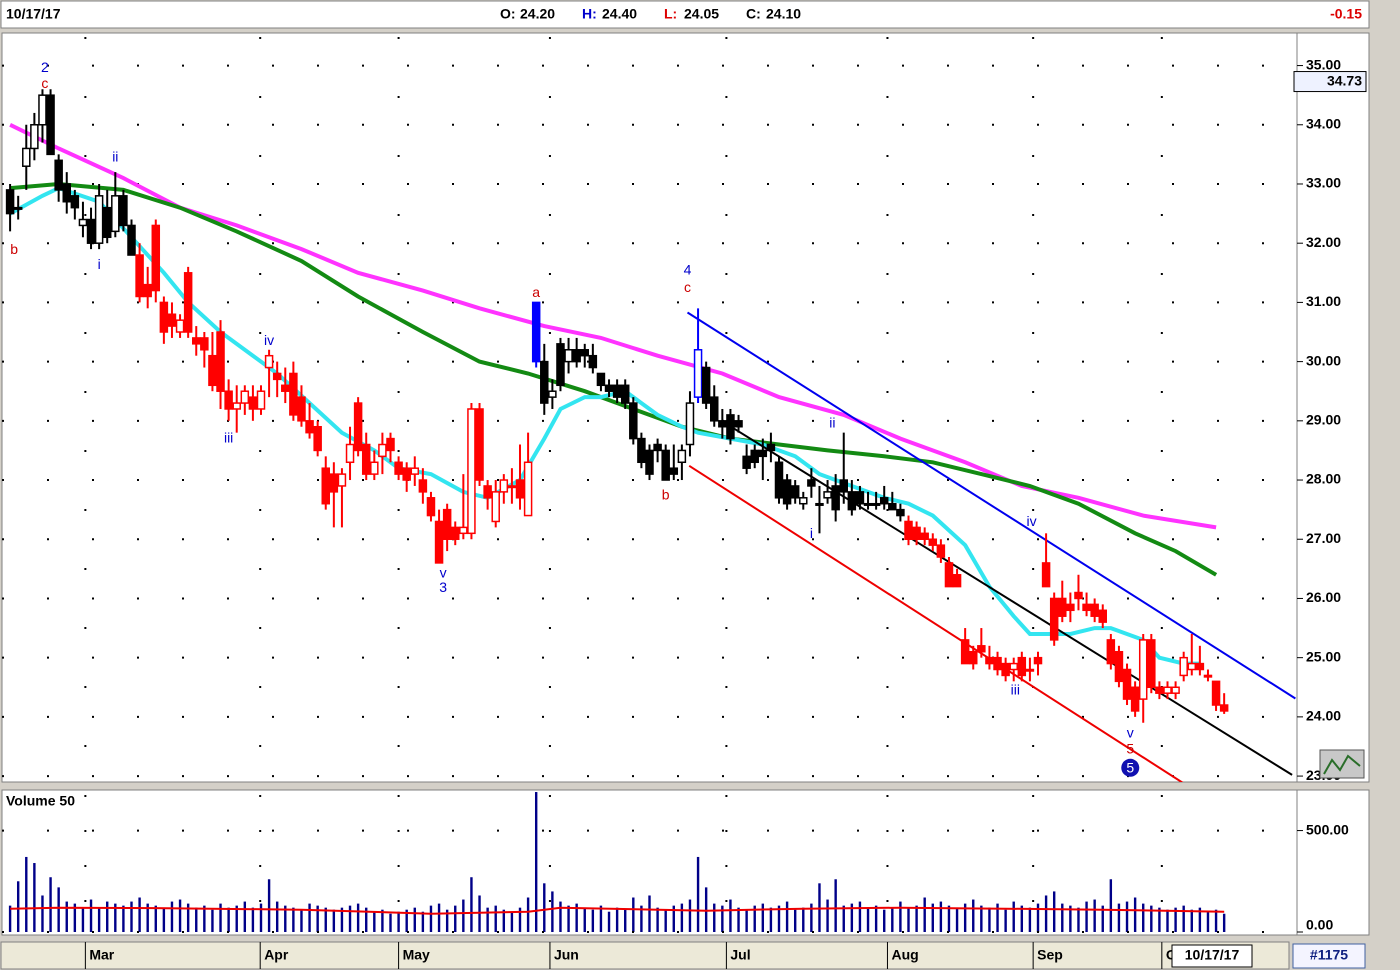 Image resolution: width=1400 pixels, height=970 pixels. Describe the element at coordinates (1050, 955) in the screenshot. I see `x-tick-label: Sep` at that location.